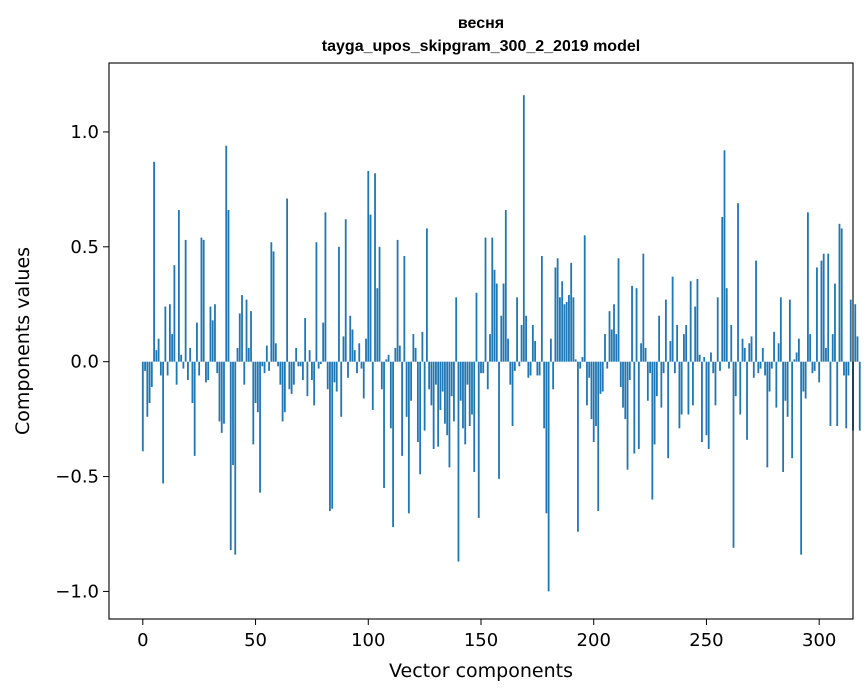 This screenshot has height=696, width=867. I want to click on y-tick-label: 1.0, so click(84, 132).